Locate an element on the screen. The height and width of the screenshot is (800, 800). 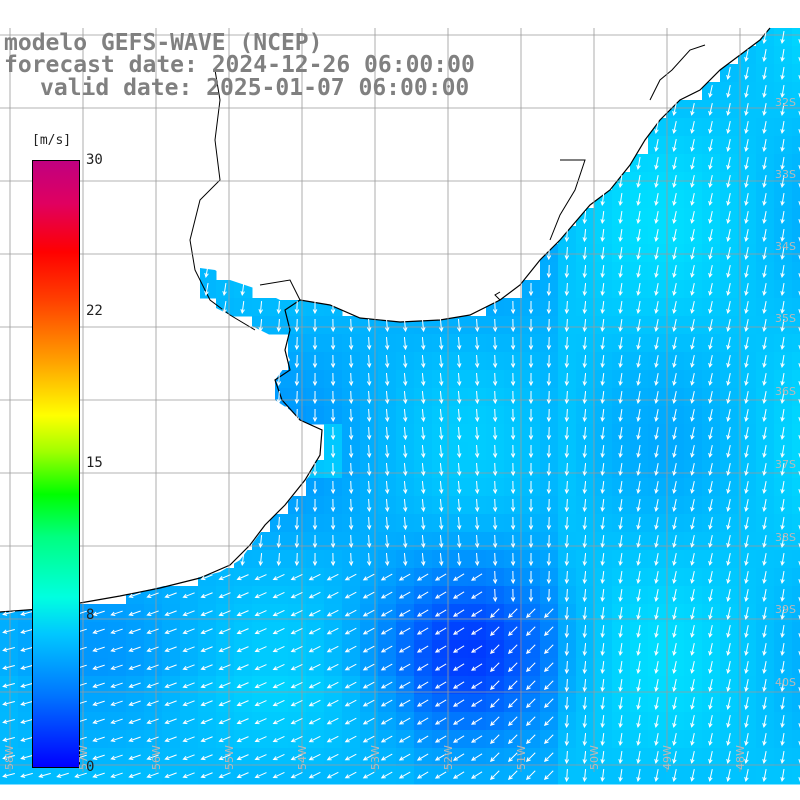
lon-label: 50W is located at coordinates (594, 757).